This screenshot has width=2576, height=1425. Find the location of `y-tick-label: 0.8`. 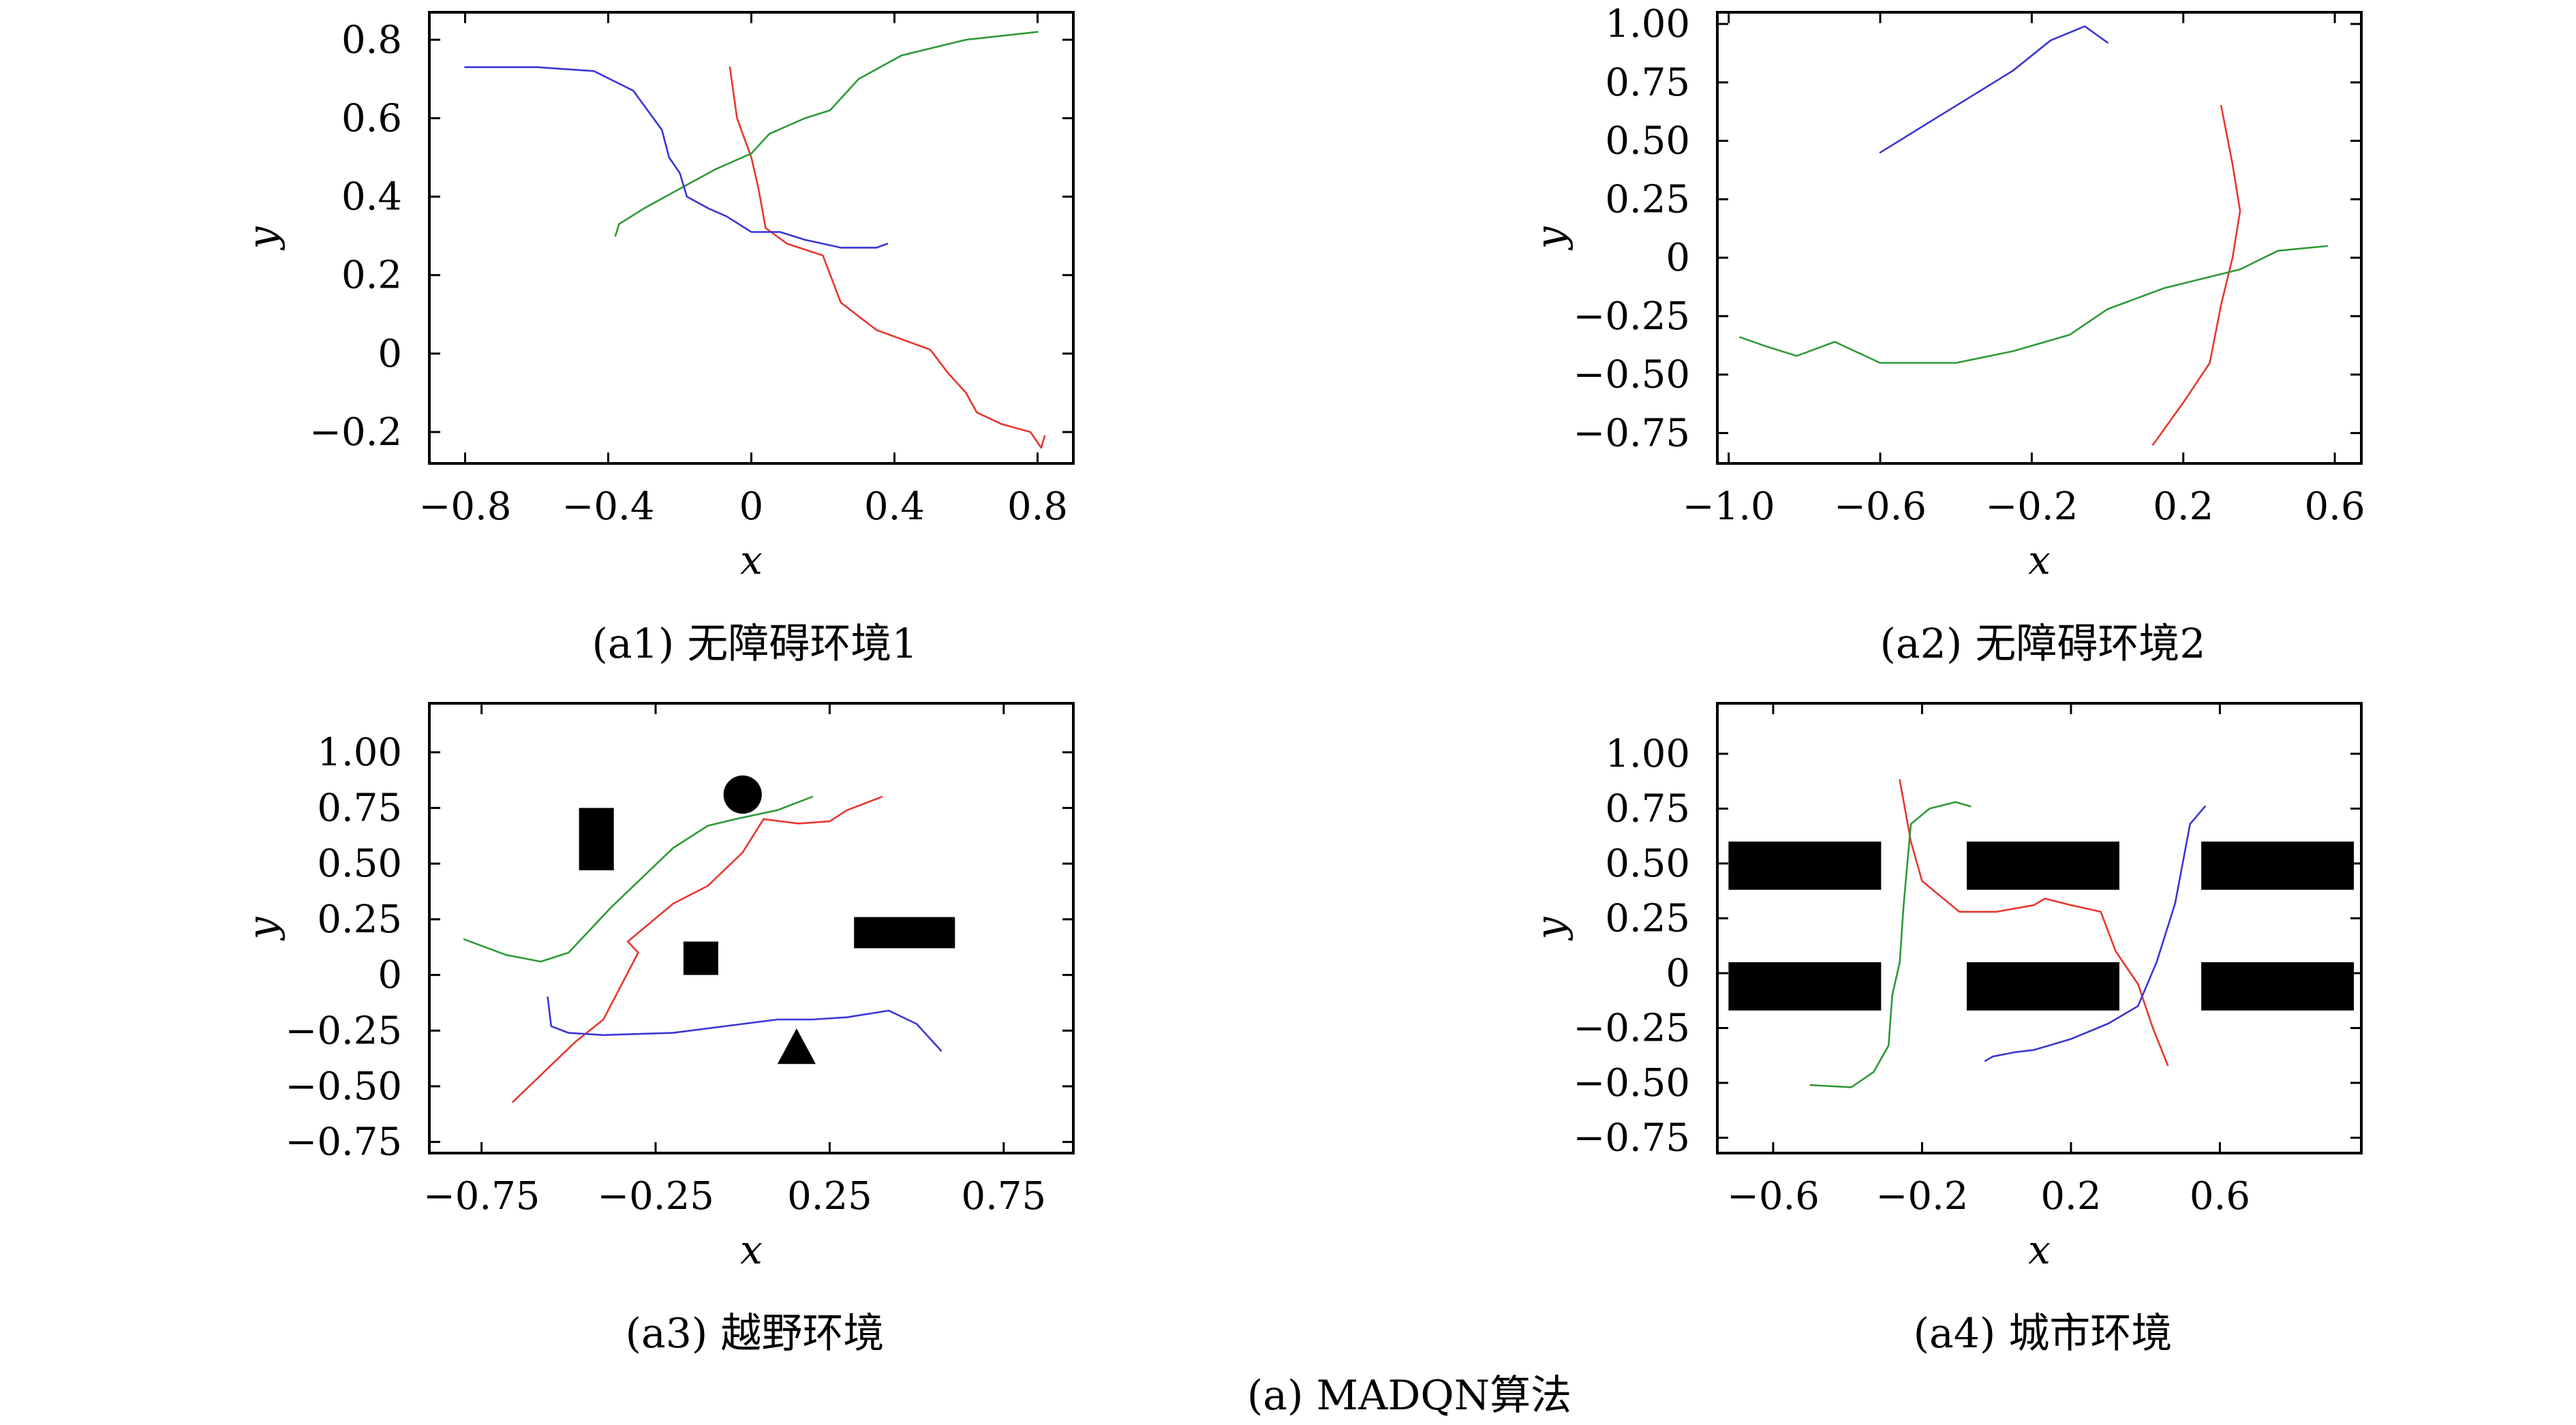

y-tick-label: 0.8 is located at coordinates (371, 40).